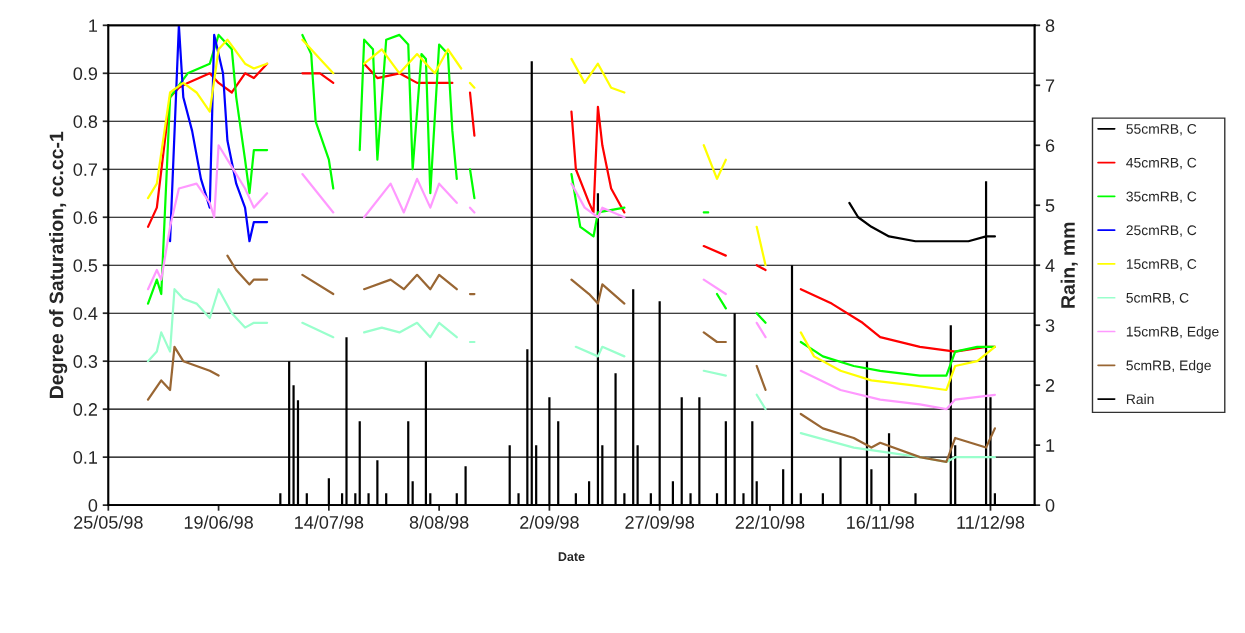  What do you see at coordinates (660, 522) in the screenshot?
I see `x-tick-label: 27/09/98` at bounding box center [660, 522].